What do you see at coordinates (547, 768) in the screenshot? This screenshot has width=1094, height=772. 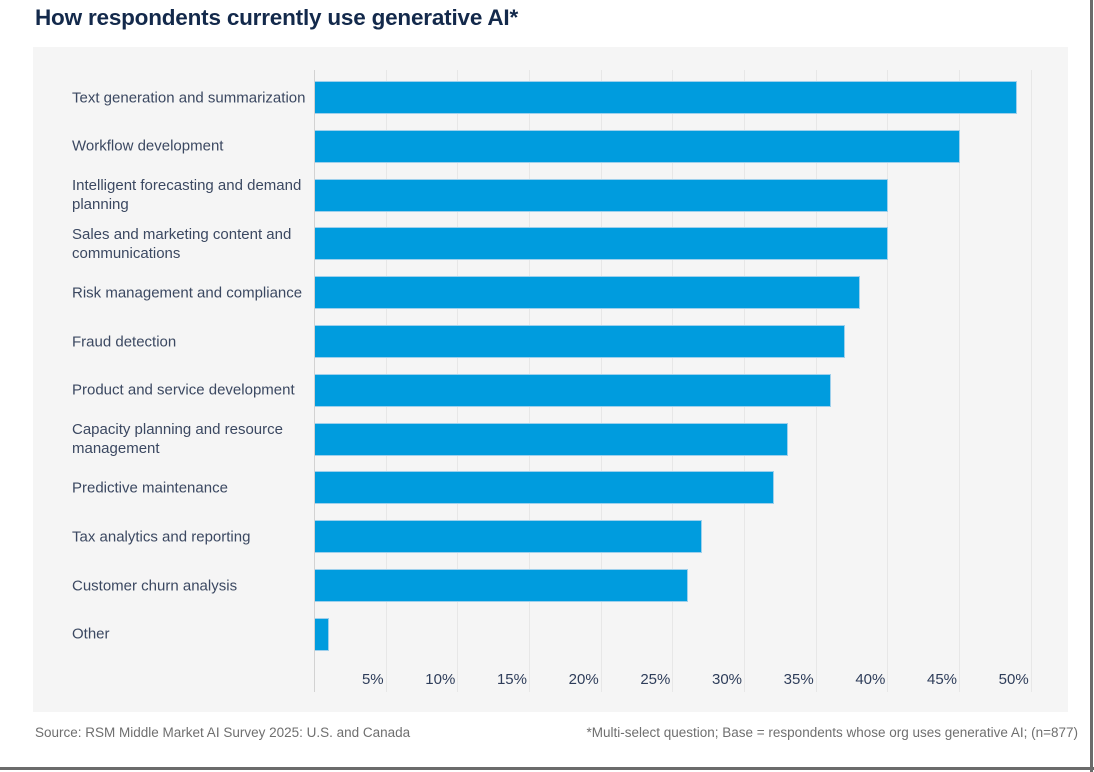 I see `page-border-bottom` at bounding box center [547, 768].